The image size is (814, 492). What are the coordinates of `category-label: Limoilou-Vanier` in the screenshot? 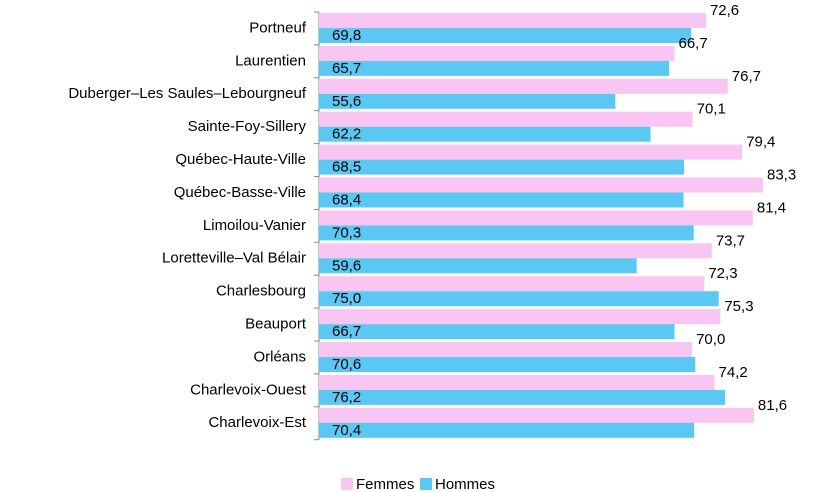 It's located at (254, 225).